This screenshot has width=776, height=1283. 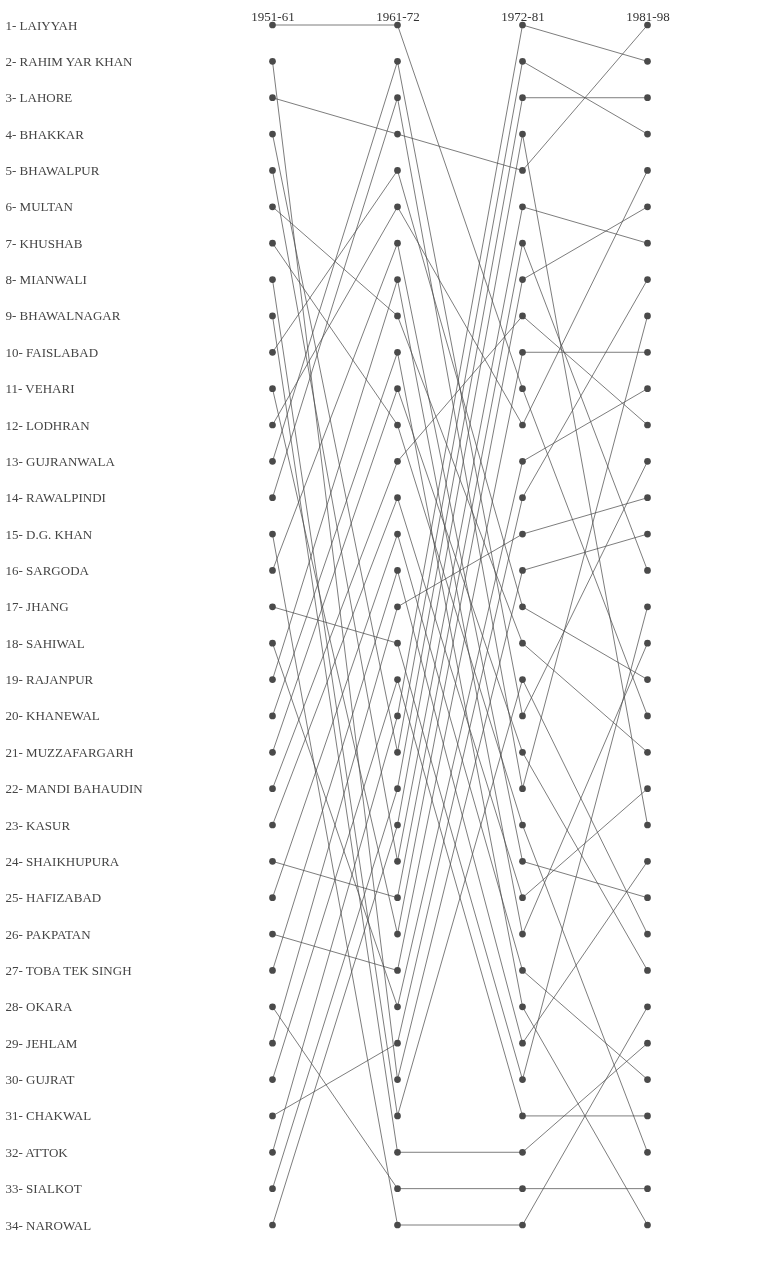 What do you see at coordinates (37, 607) in the screenshot?
I see `y-tick-label: 17- JHANG` at bounding box center [37, 607].